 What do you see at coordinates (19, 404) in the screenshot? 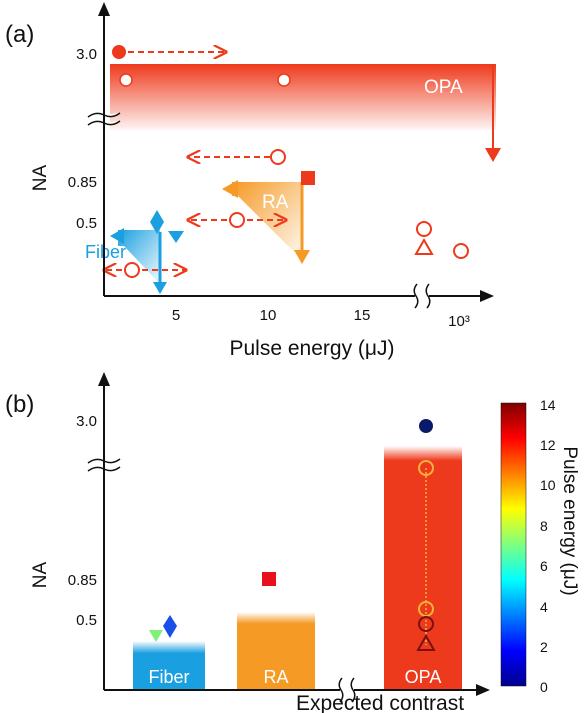
I see `panel-b-label: (b)` at bounding box center [19, 404].